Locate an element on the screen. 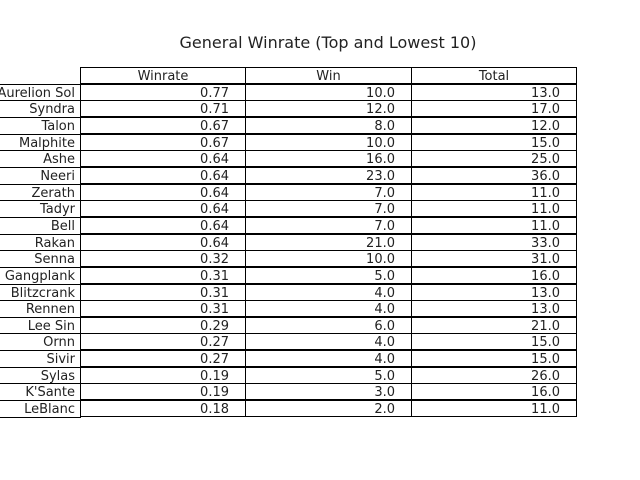  row-label: LeBlanc is located at coordinates (40, 409).